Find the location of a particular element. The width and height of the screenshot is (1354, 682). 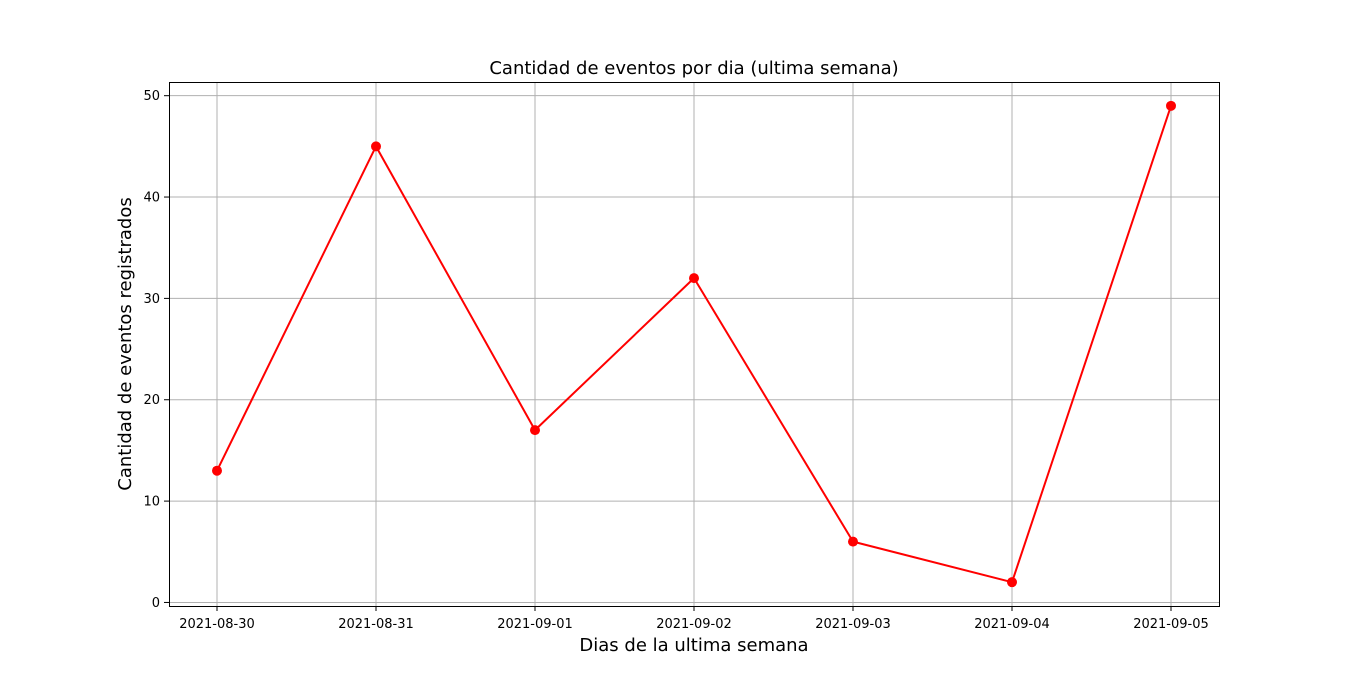

y-tick-label: 30 is located at coordinates (151, 299).